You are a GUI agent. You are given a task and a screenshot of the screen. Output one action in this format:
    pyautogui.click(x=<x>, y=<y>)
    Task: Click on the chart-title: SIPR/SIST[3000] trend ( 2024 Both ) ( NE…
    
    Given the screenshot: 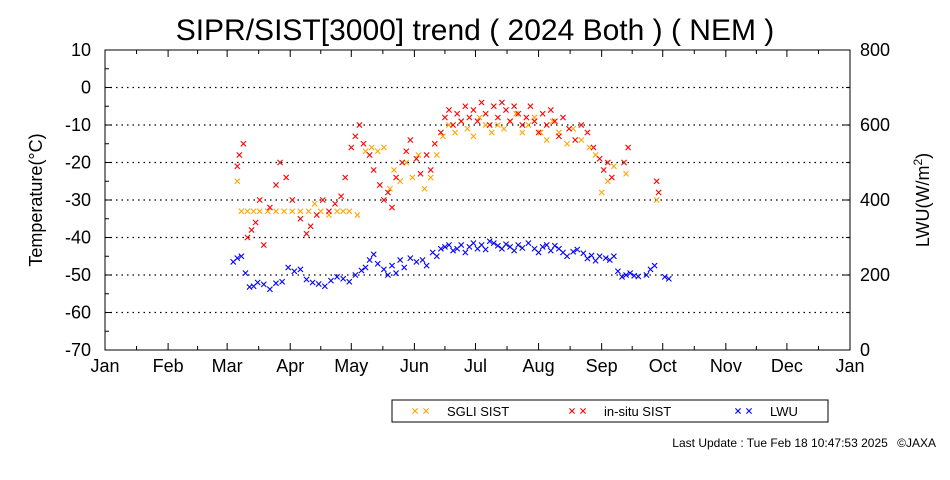 What is the action you would take?
    pyautogui.click(x=475, y=30)
    